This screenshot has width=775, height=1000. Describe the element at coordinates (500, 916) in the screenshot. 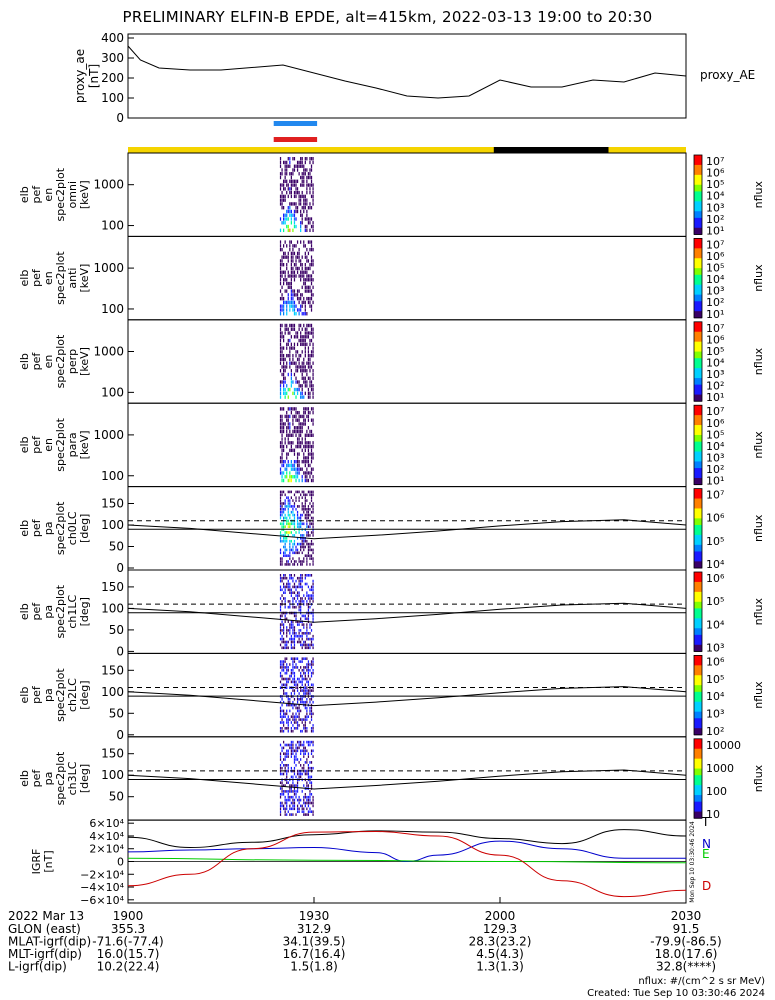

I see `time-tick-label: 2000` at that location.